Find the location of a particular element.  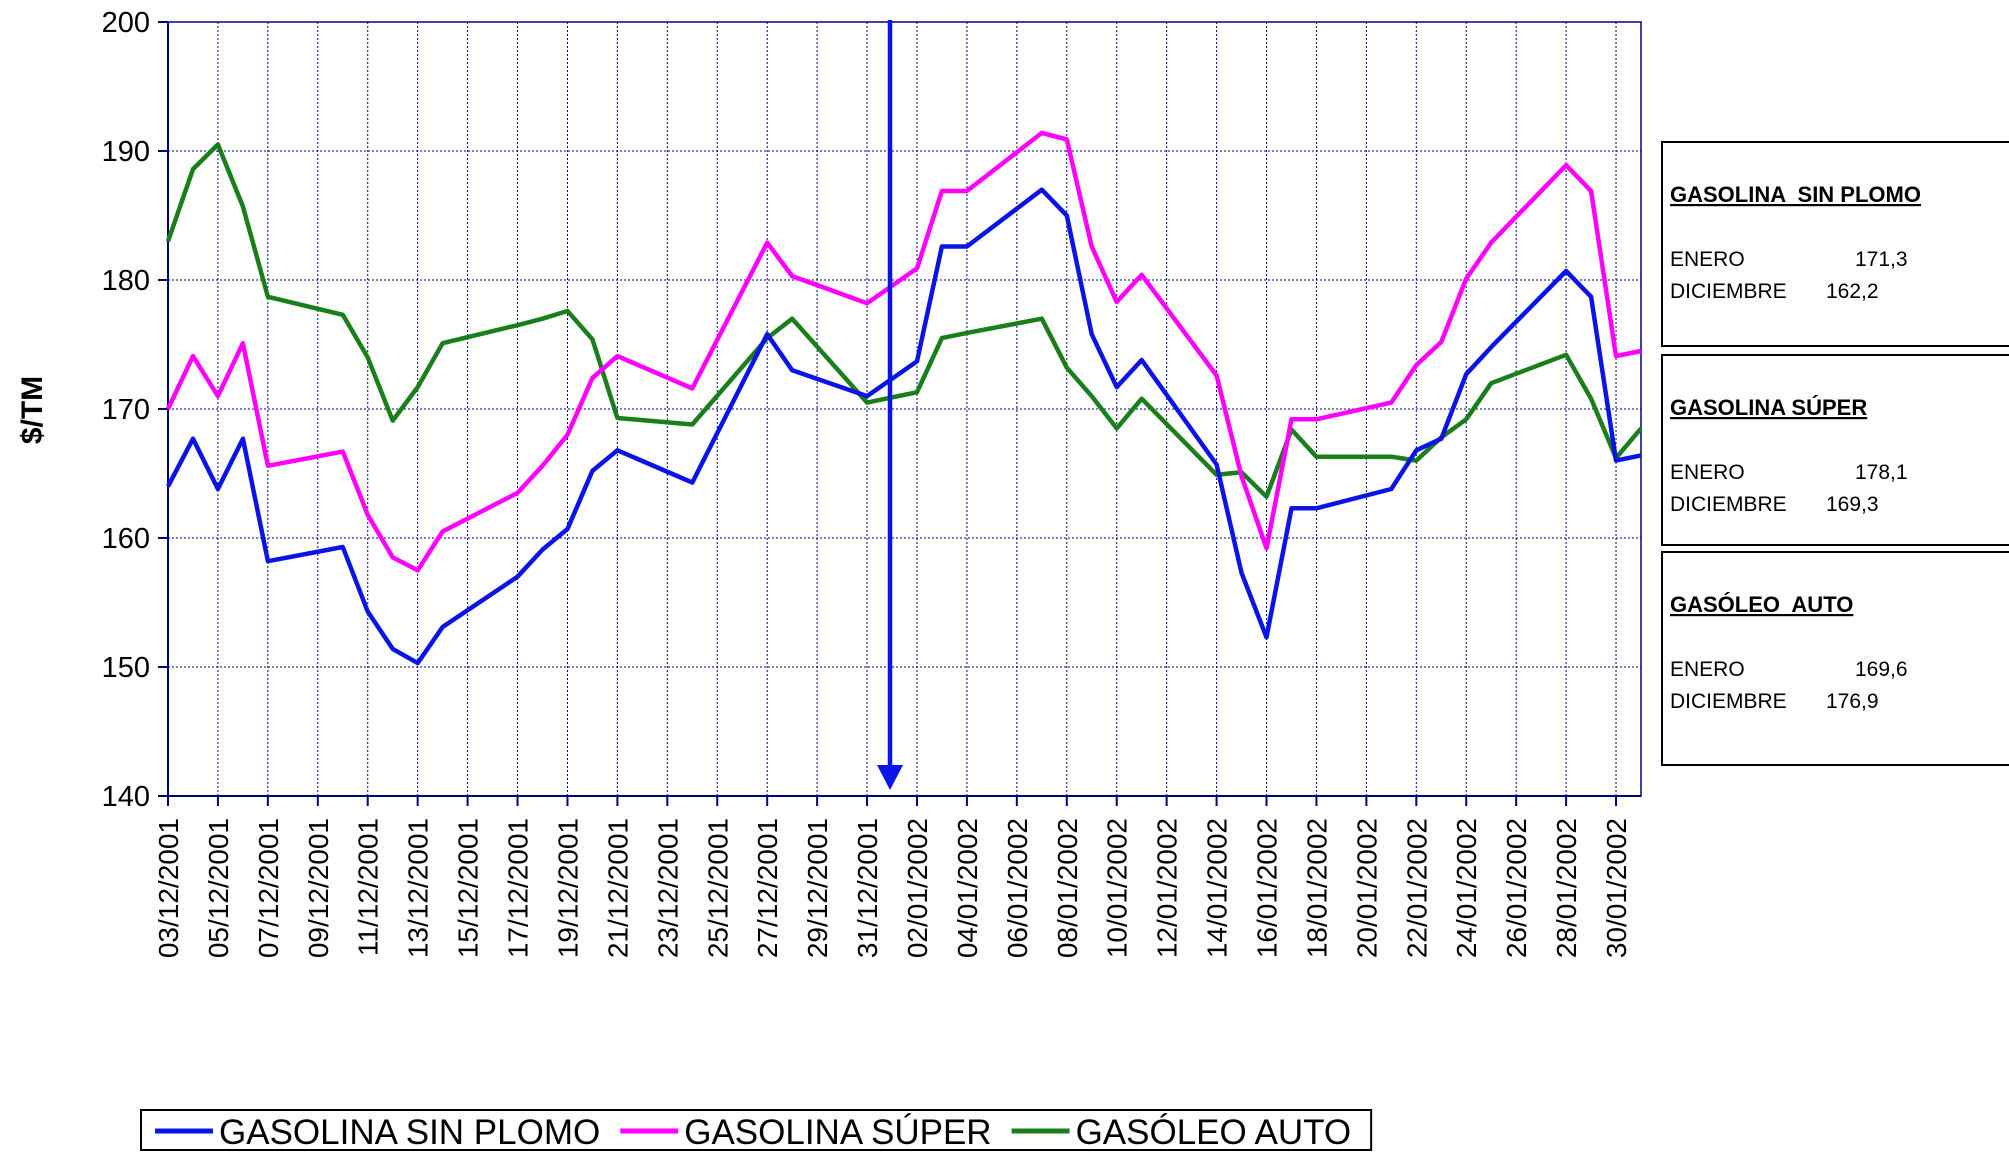

y-tick-label: 160 is located at coordinates (126, 539).